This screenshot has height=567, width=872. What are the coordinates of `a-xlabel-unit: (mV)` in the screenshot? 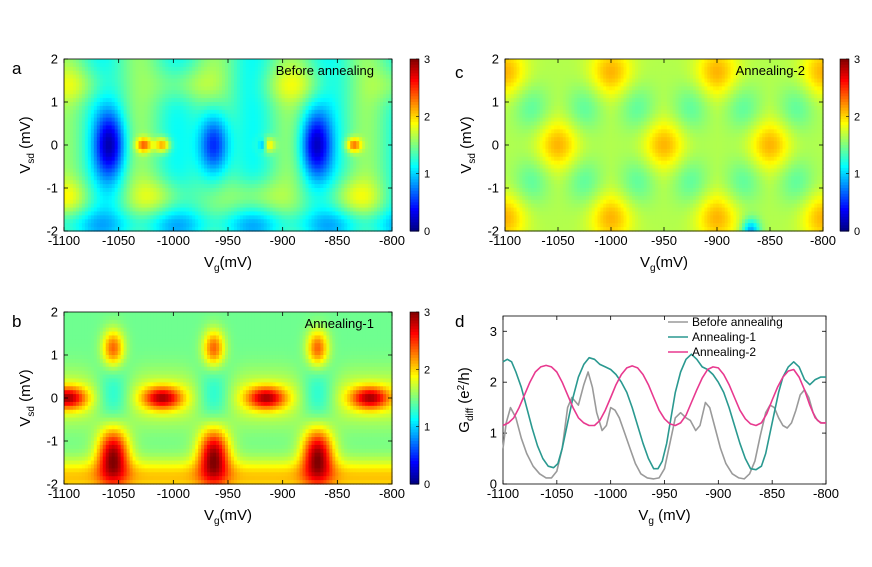 It's located at (236, 262).